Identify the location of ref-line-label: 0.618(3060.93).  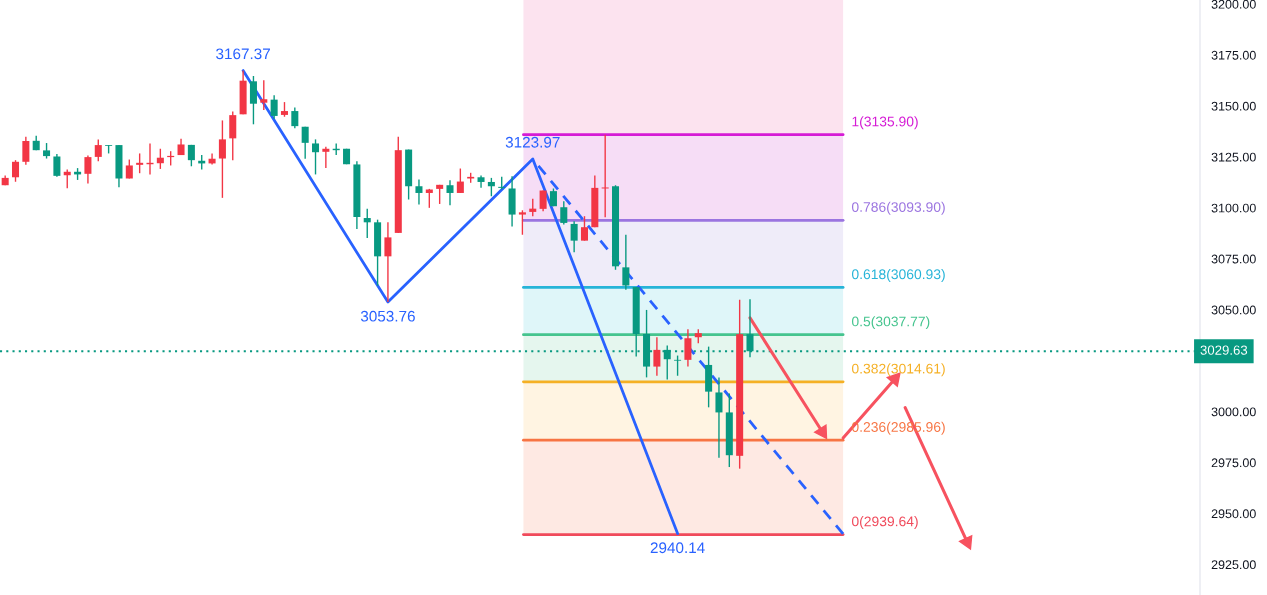
(898, 275).